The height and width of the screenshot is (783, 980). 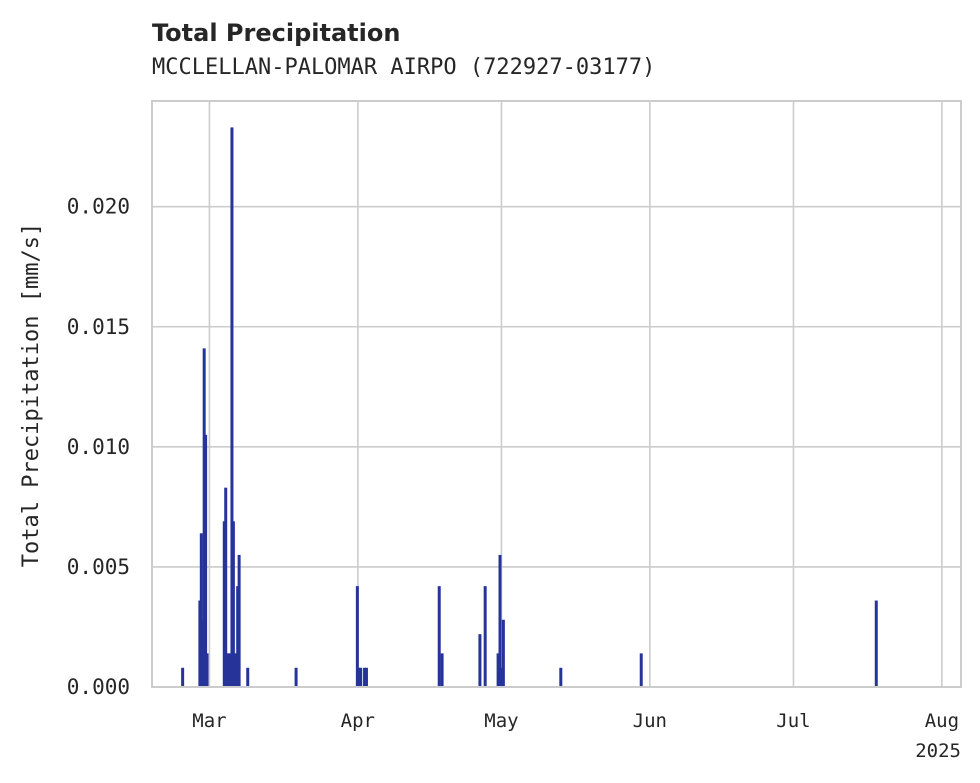 What do you see at coordinates (650, 721) in the screenshot?
I see `x-tick-label: Jun` at bounding box center [650, 721].